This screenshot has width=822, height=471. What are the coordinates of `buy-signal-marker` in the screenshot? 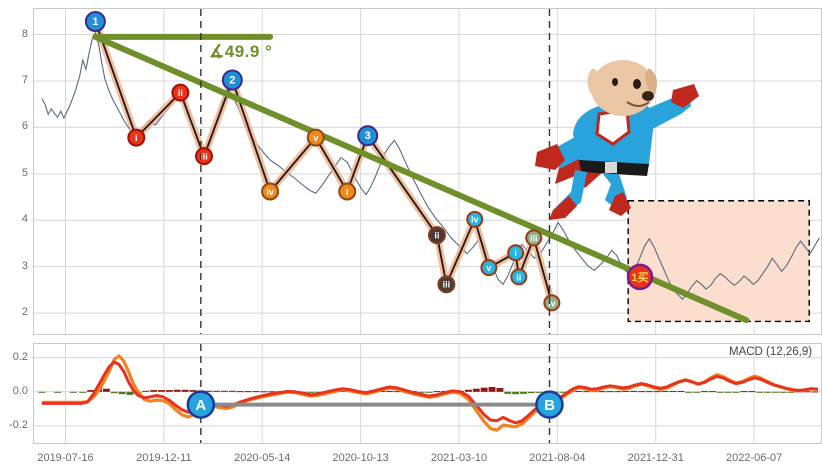 It's located at (640, 277).